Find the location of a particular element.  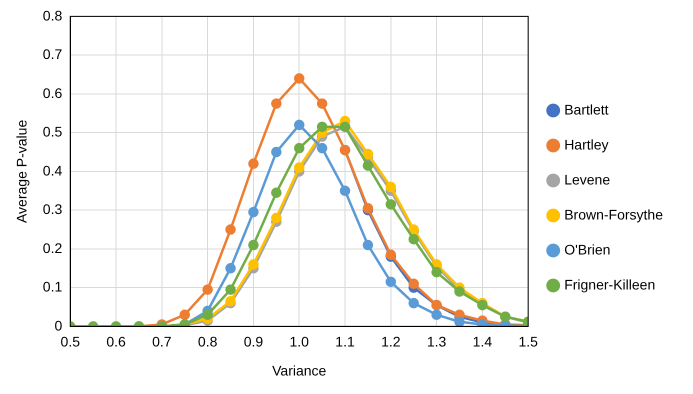

legend-label: Levene is located at coordinates (587, 179).